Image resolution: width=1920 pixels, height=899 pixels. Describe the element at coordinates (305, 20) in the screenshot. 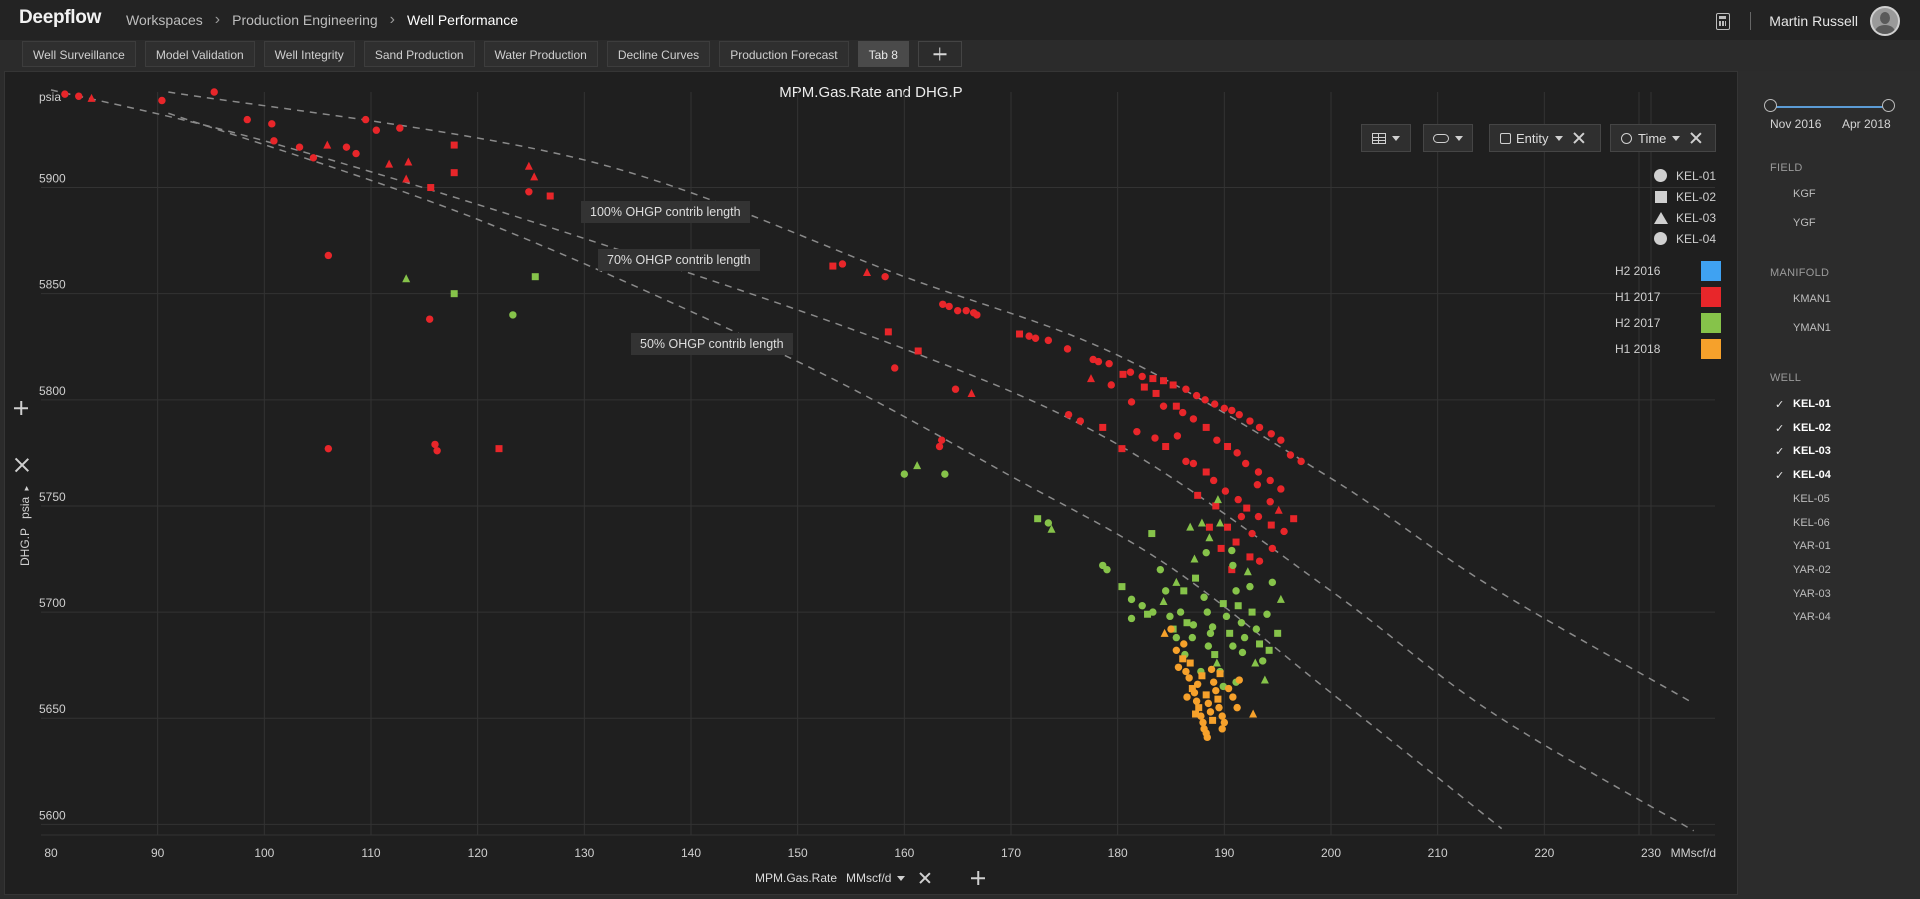

I see `breadcrumb-production-engineering: Production Engineering` at that location.